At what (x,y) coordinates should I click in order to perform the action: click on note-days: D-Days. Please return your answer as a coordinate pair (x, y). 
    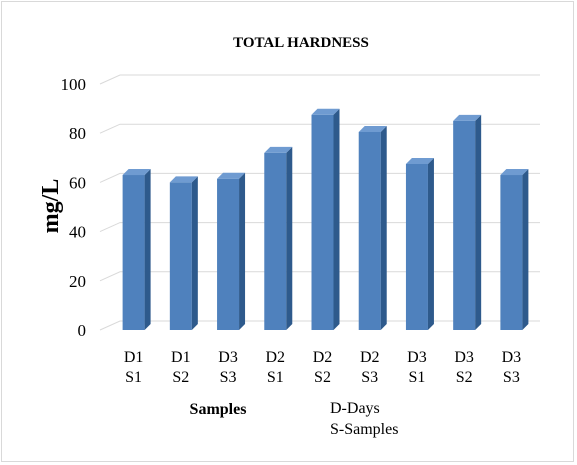
    Looking at the image, I should click on (355, 408).